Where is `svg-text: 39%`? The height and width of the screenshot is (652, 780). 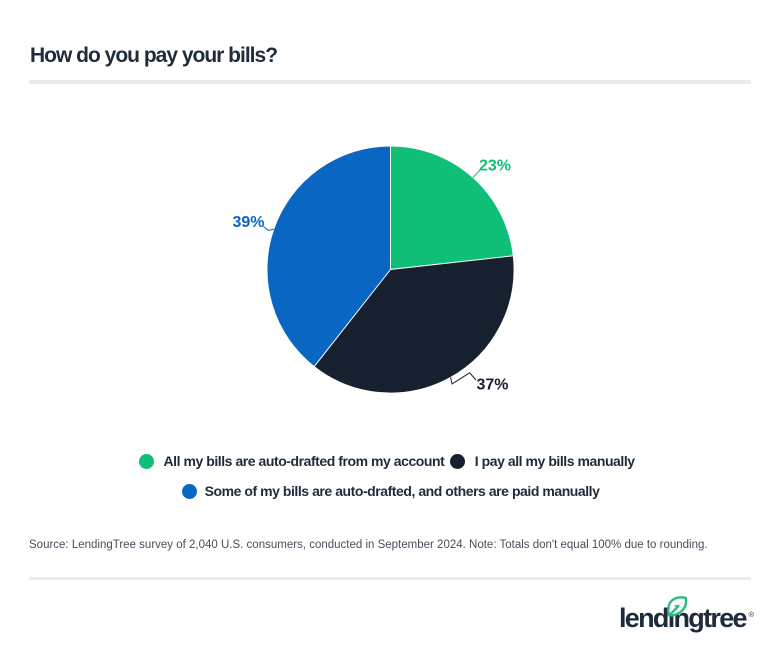 svg-text: 39% is located at coordinates (249, 222).